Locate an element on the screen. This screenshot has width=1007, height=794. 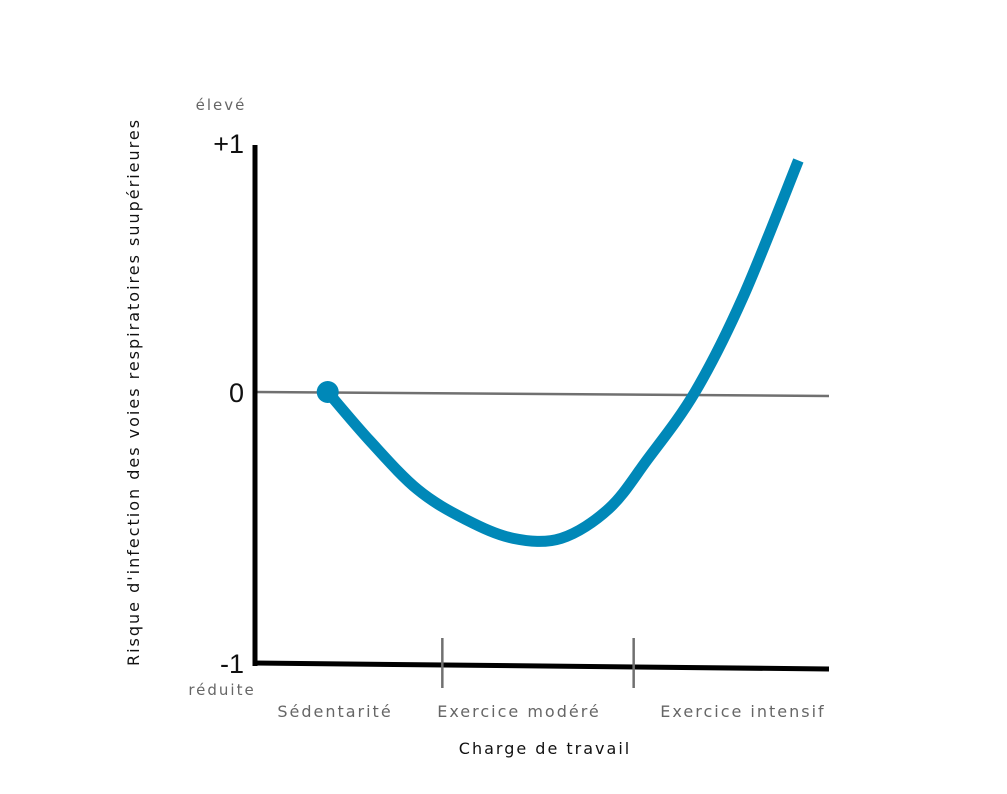
x-category-label: Exercice modéré is located at coordinates (519, 711).